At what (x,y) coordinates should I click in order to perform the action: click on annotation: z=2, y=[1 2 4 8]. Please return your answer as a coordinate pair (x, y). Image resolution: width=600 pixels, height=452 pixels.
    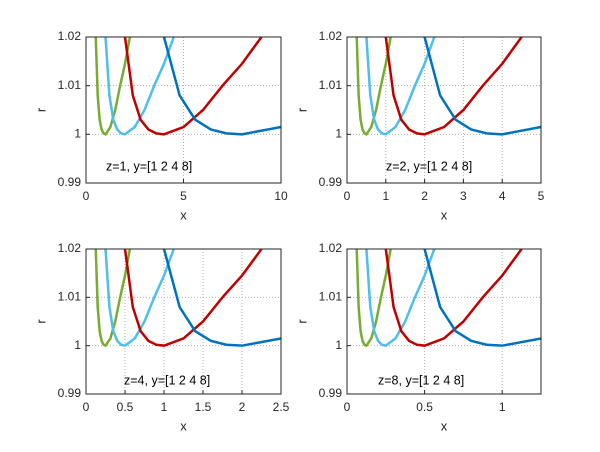
    Looking at the image, I should click on (429, 166).